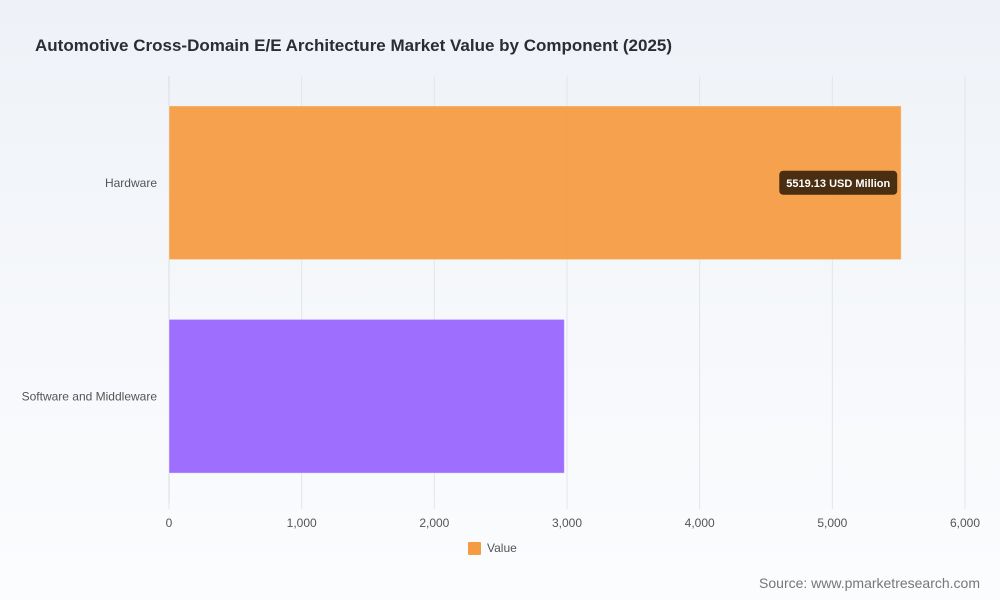  I want to click on x-tick-label: 6,000, so click(965, 523).